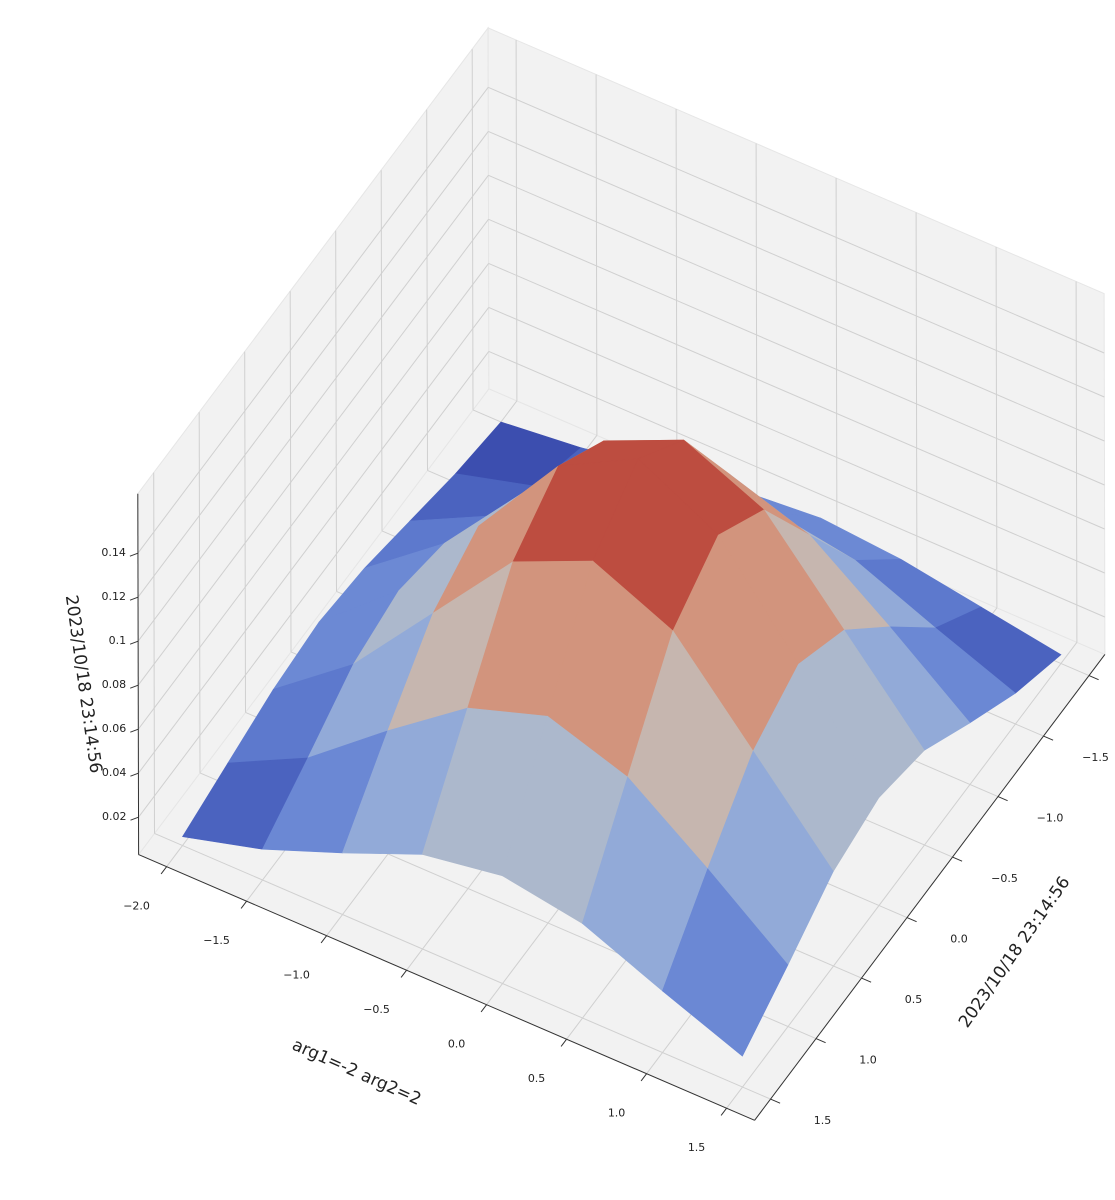 Image resolution: width=1115 pixels, height=1200 pixels. Describe the element at coordinates (697, 1147) in the screenshot. I see `x-tick-label: 1.5` at that location.